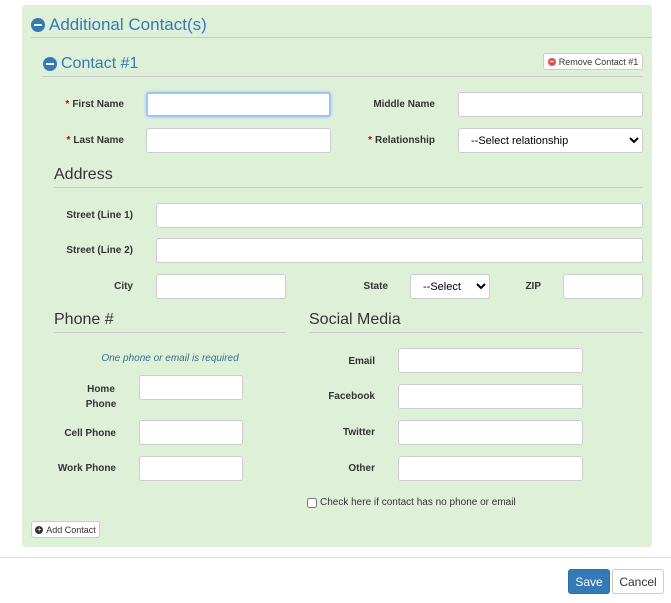 This screenshot has height=603, width=671. Describe the element at coordinates (375, 286) in the screenshot. I see `state-label: State` at that location.